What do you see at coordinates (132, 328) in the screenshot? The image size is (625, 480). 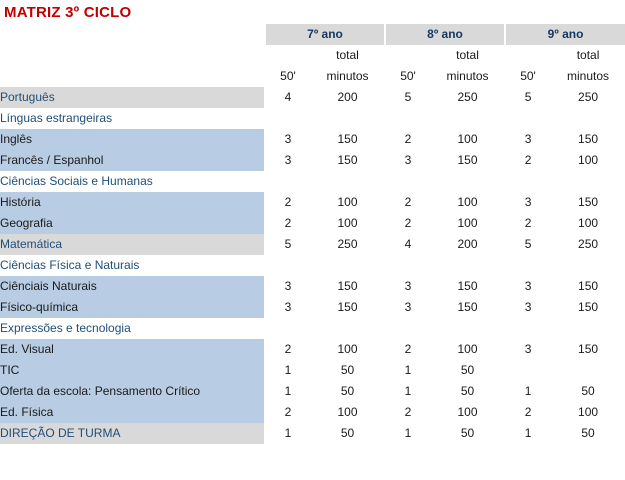 I see `subject-label: Expressões e tecnologia` at bounding box center [132, 328].